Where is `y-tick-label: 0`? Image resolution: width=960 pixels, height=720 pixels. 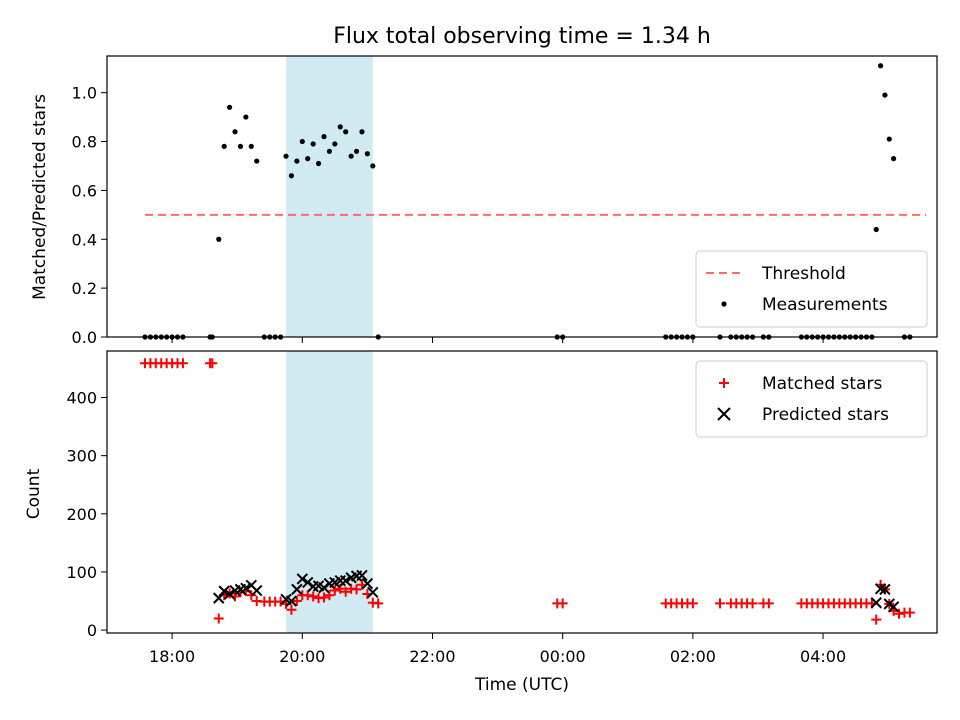
y-tick-label: 0 is located at coordinates (92, 630).